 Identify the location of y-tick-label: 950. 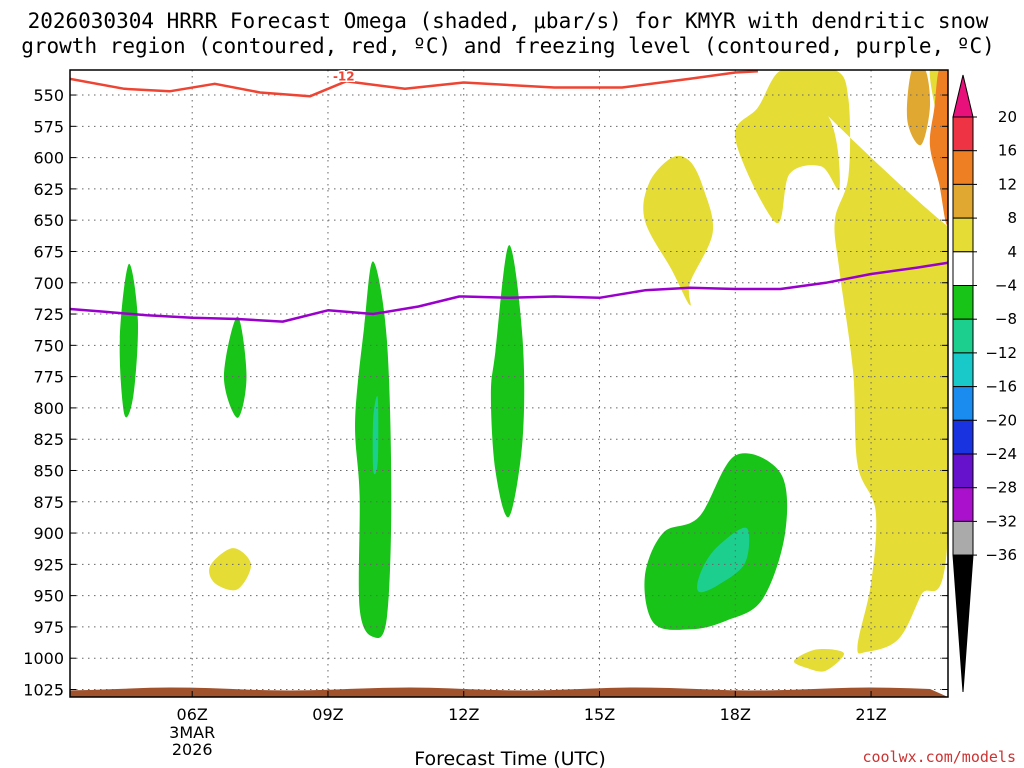
(48, 596).